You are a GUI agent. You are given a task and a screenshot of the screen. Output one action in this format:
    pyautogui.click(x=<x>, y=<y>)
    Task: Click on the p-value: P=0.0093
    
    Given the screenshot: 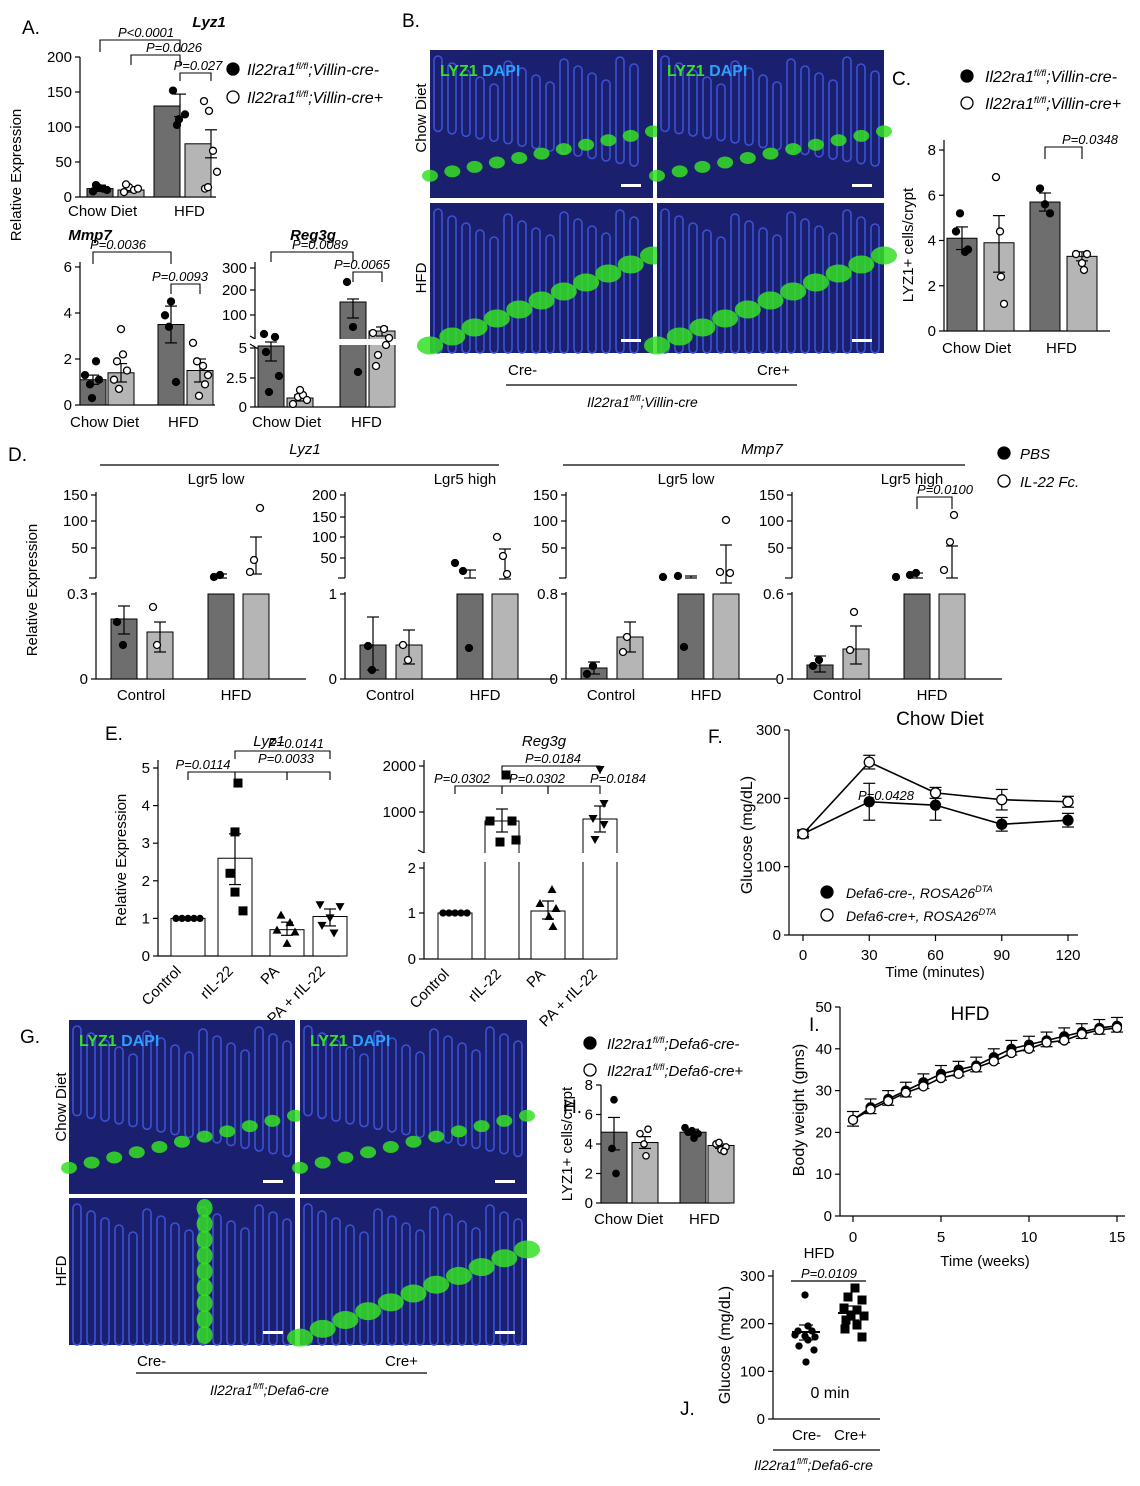 What is the action you would take?
    pyautogui.click(x=180, y=276)
    